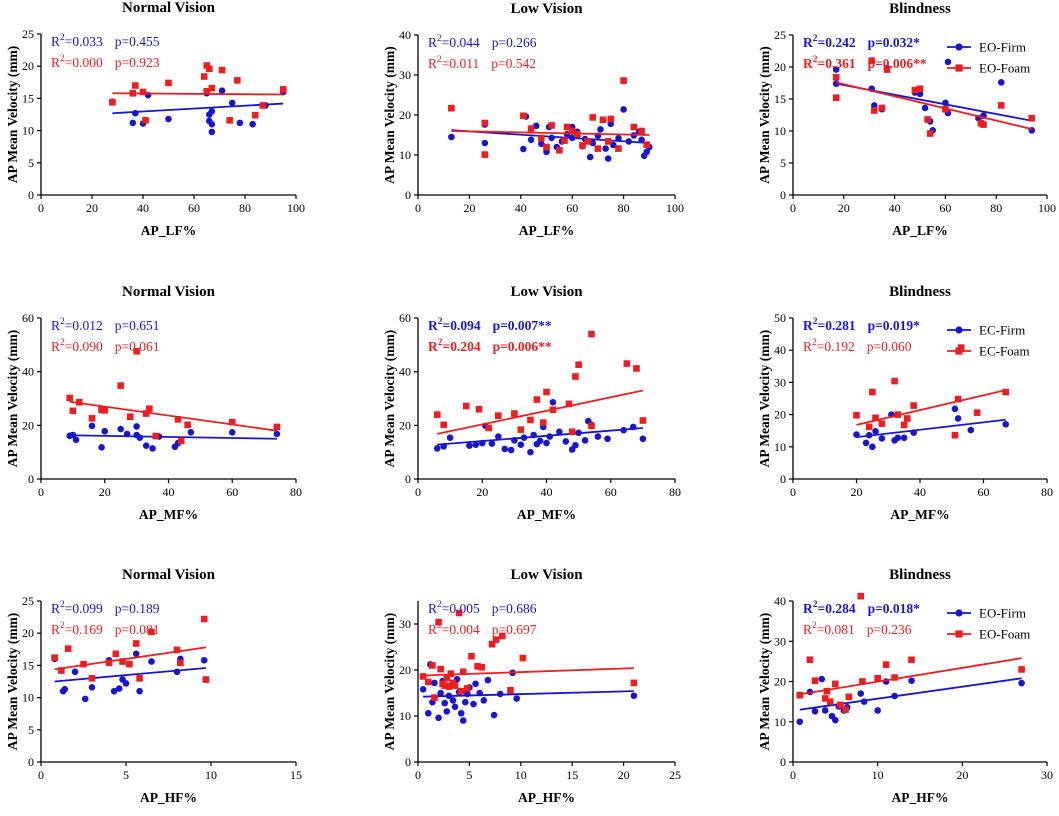 The height and width of the screenshot is (816, 1059). I want to click on x-tick-label: 5, so click(126, 775).